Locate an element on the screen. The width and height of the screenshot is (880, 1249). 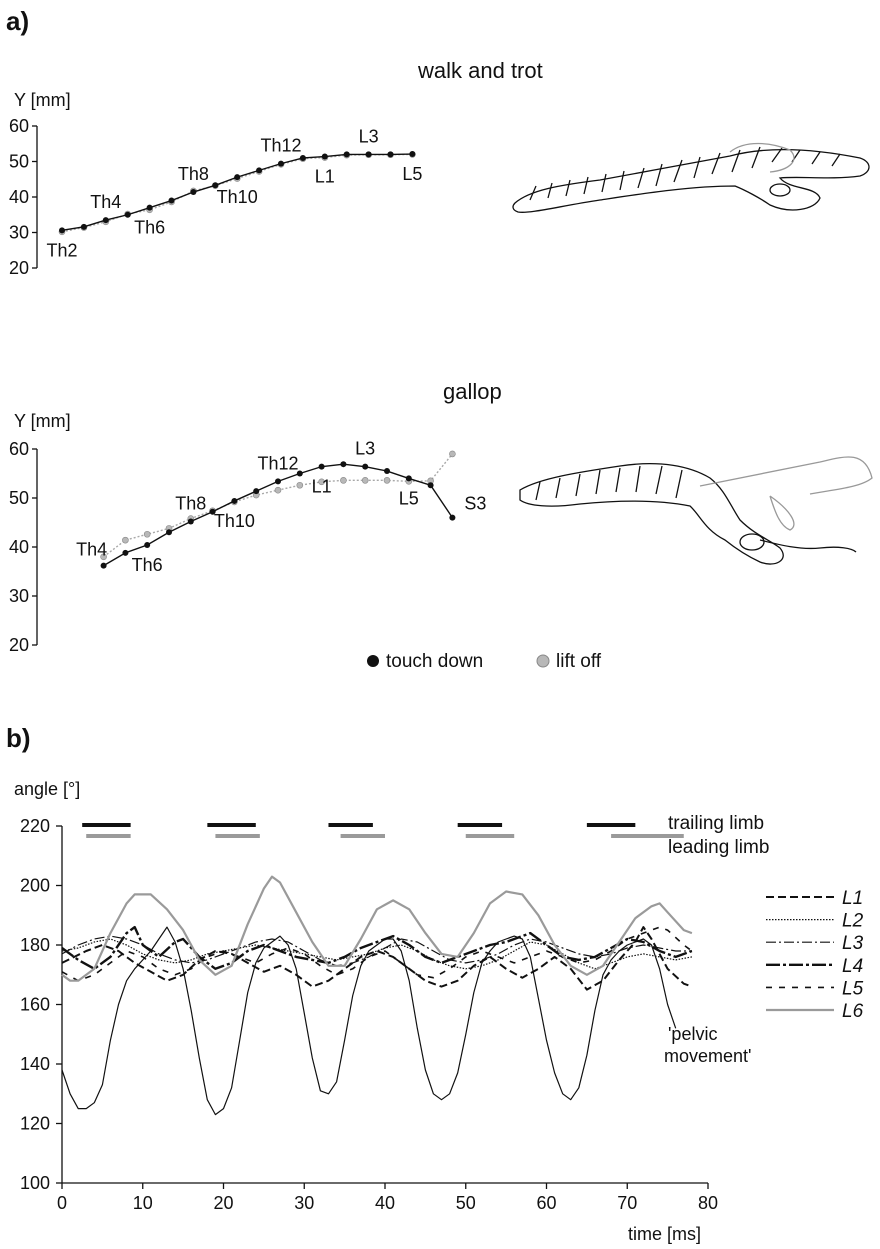
x-tick-label: 10 is located at coordinates (143, 1203).